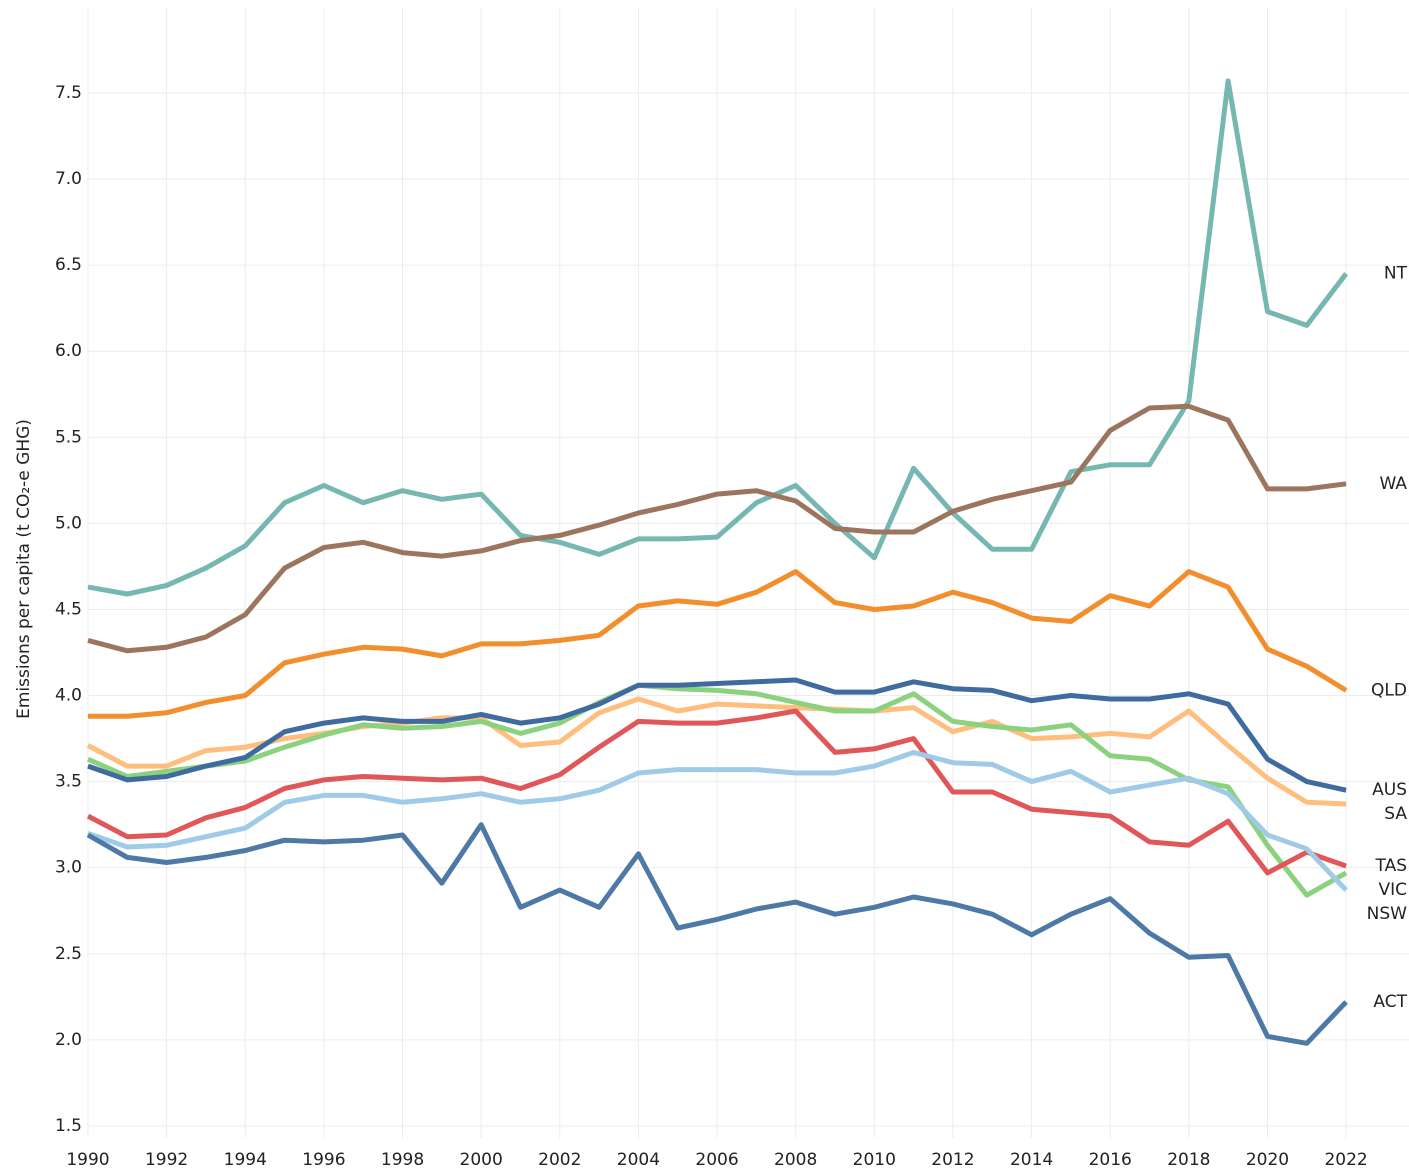  What do you see at coordinates (638, 1160) in the screenshot?
I see `x-tick-label: 2004` at bounding box center [638, 1160].